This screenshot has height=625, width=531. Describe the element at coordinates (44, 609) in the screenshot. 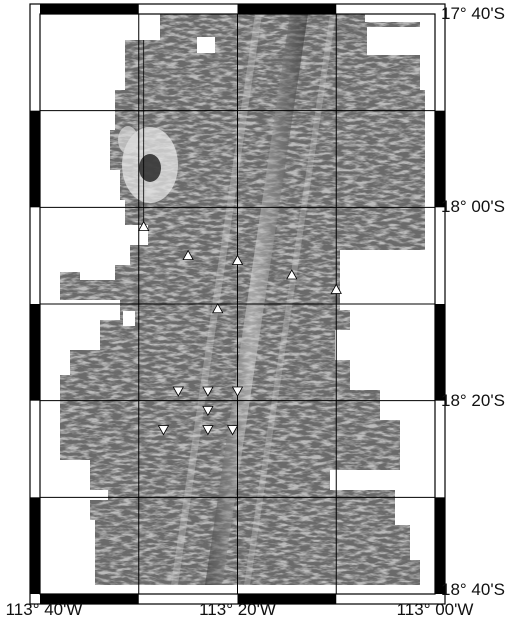

I see `longitude-label: 113° 40'W` at that location.